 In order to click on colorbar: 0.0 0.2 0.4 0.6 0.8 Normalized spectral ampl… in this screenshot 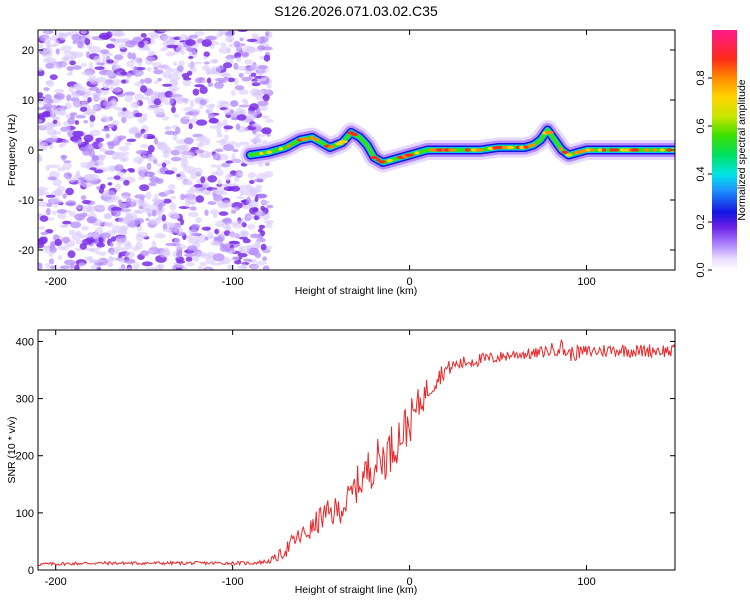, I will do `click(721, 154)`.